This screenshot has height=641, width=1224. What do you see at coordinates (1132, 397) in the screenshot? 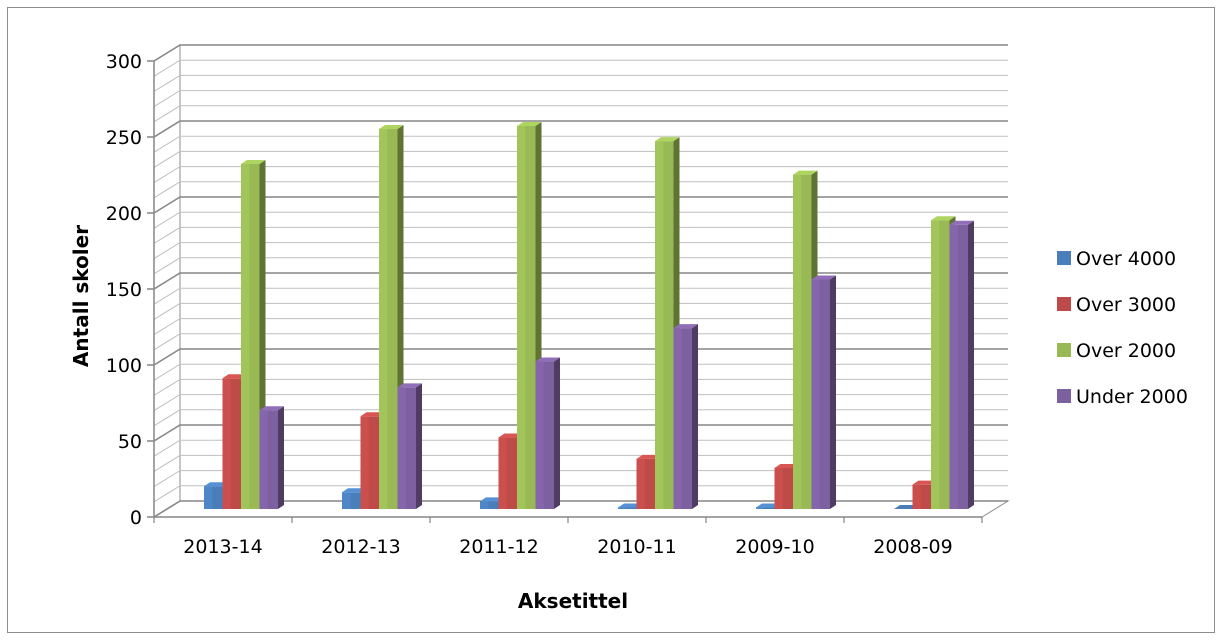
I see `legend-label: Under 2000` at bounding box center [1132, 397].